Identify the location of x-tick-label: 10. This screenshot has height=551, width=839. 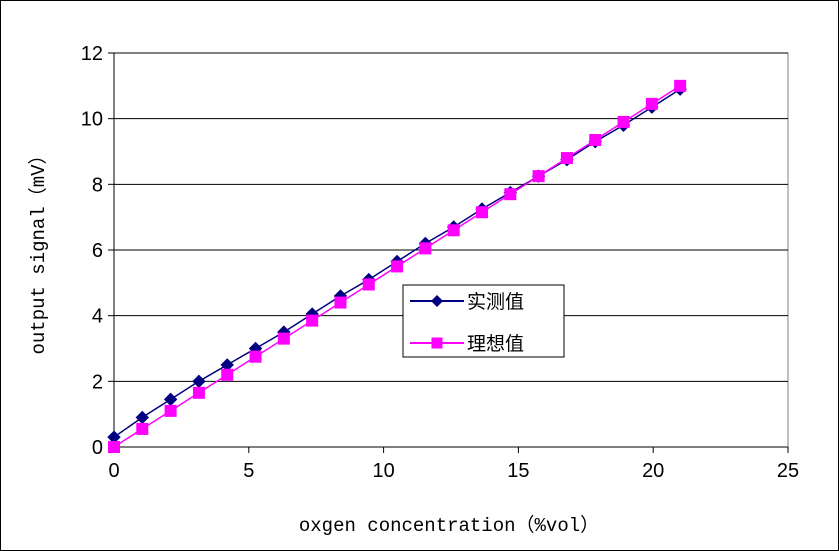
(383, 471).